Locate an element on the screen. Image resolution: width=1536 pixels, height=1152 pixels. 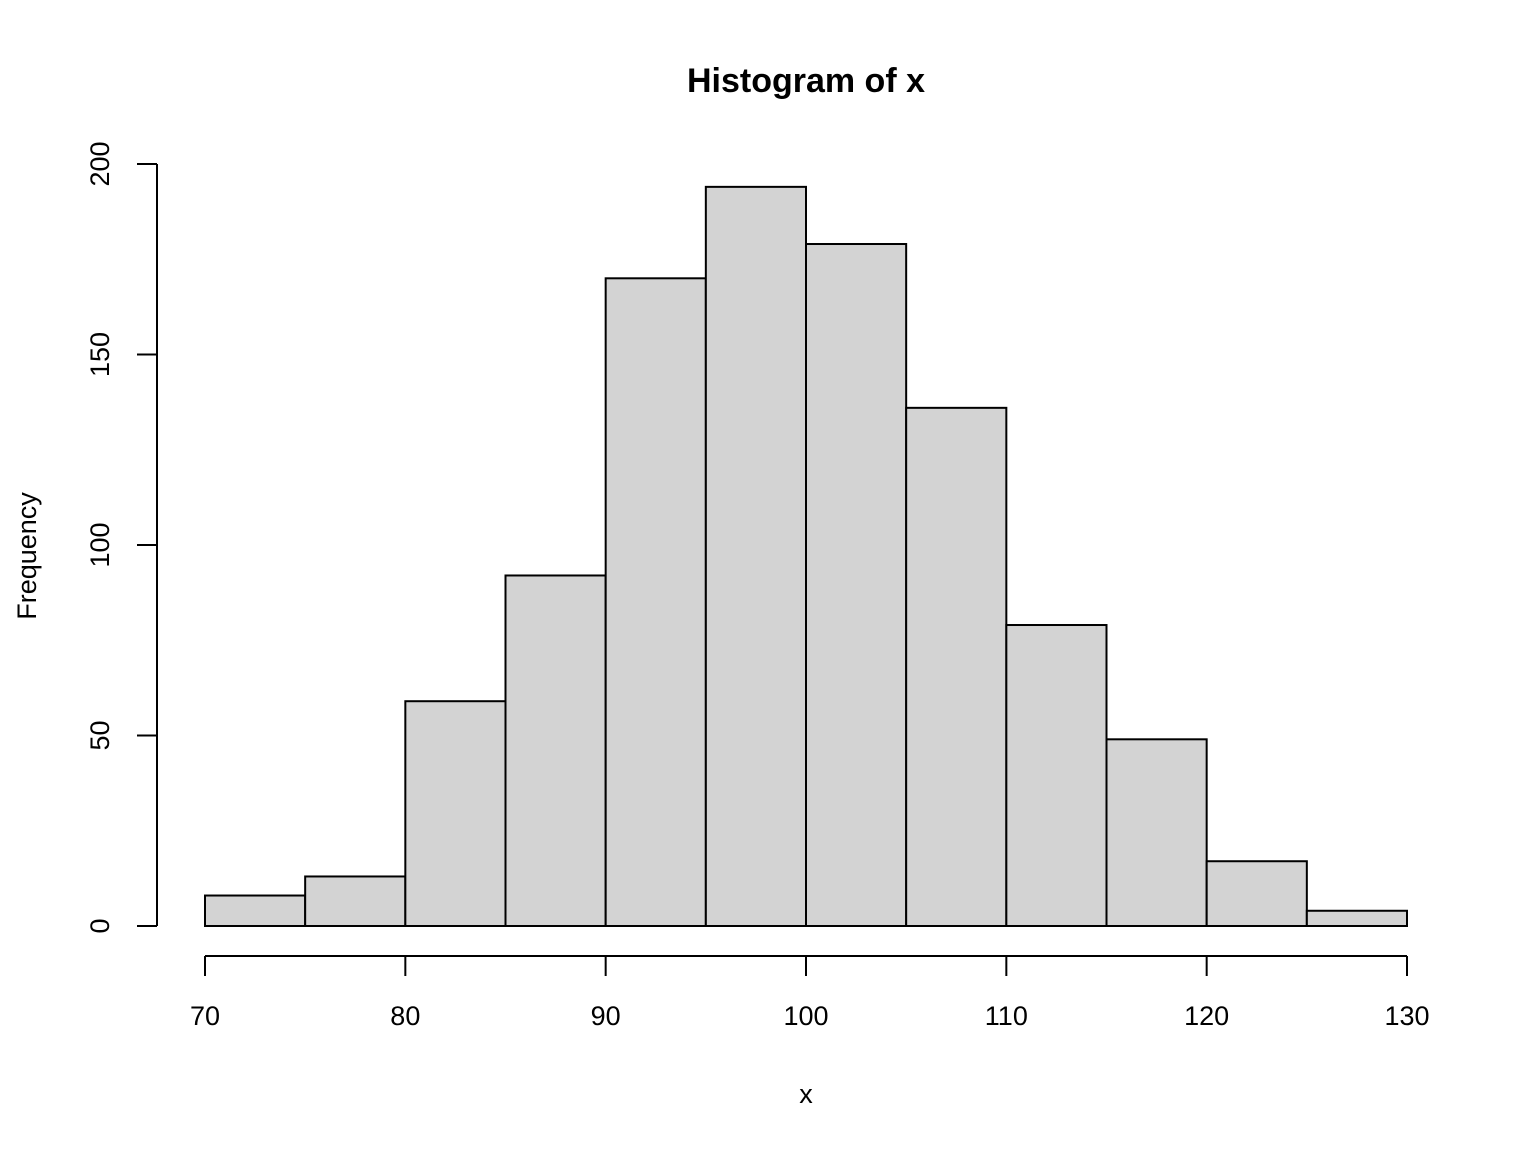
y-tick-label-200: 200 is located at coordinates (100, 163).